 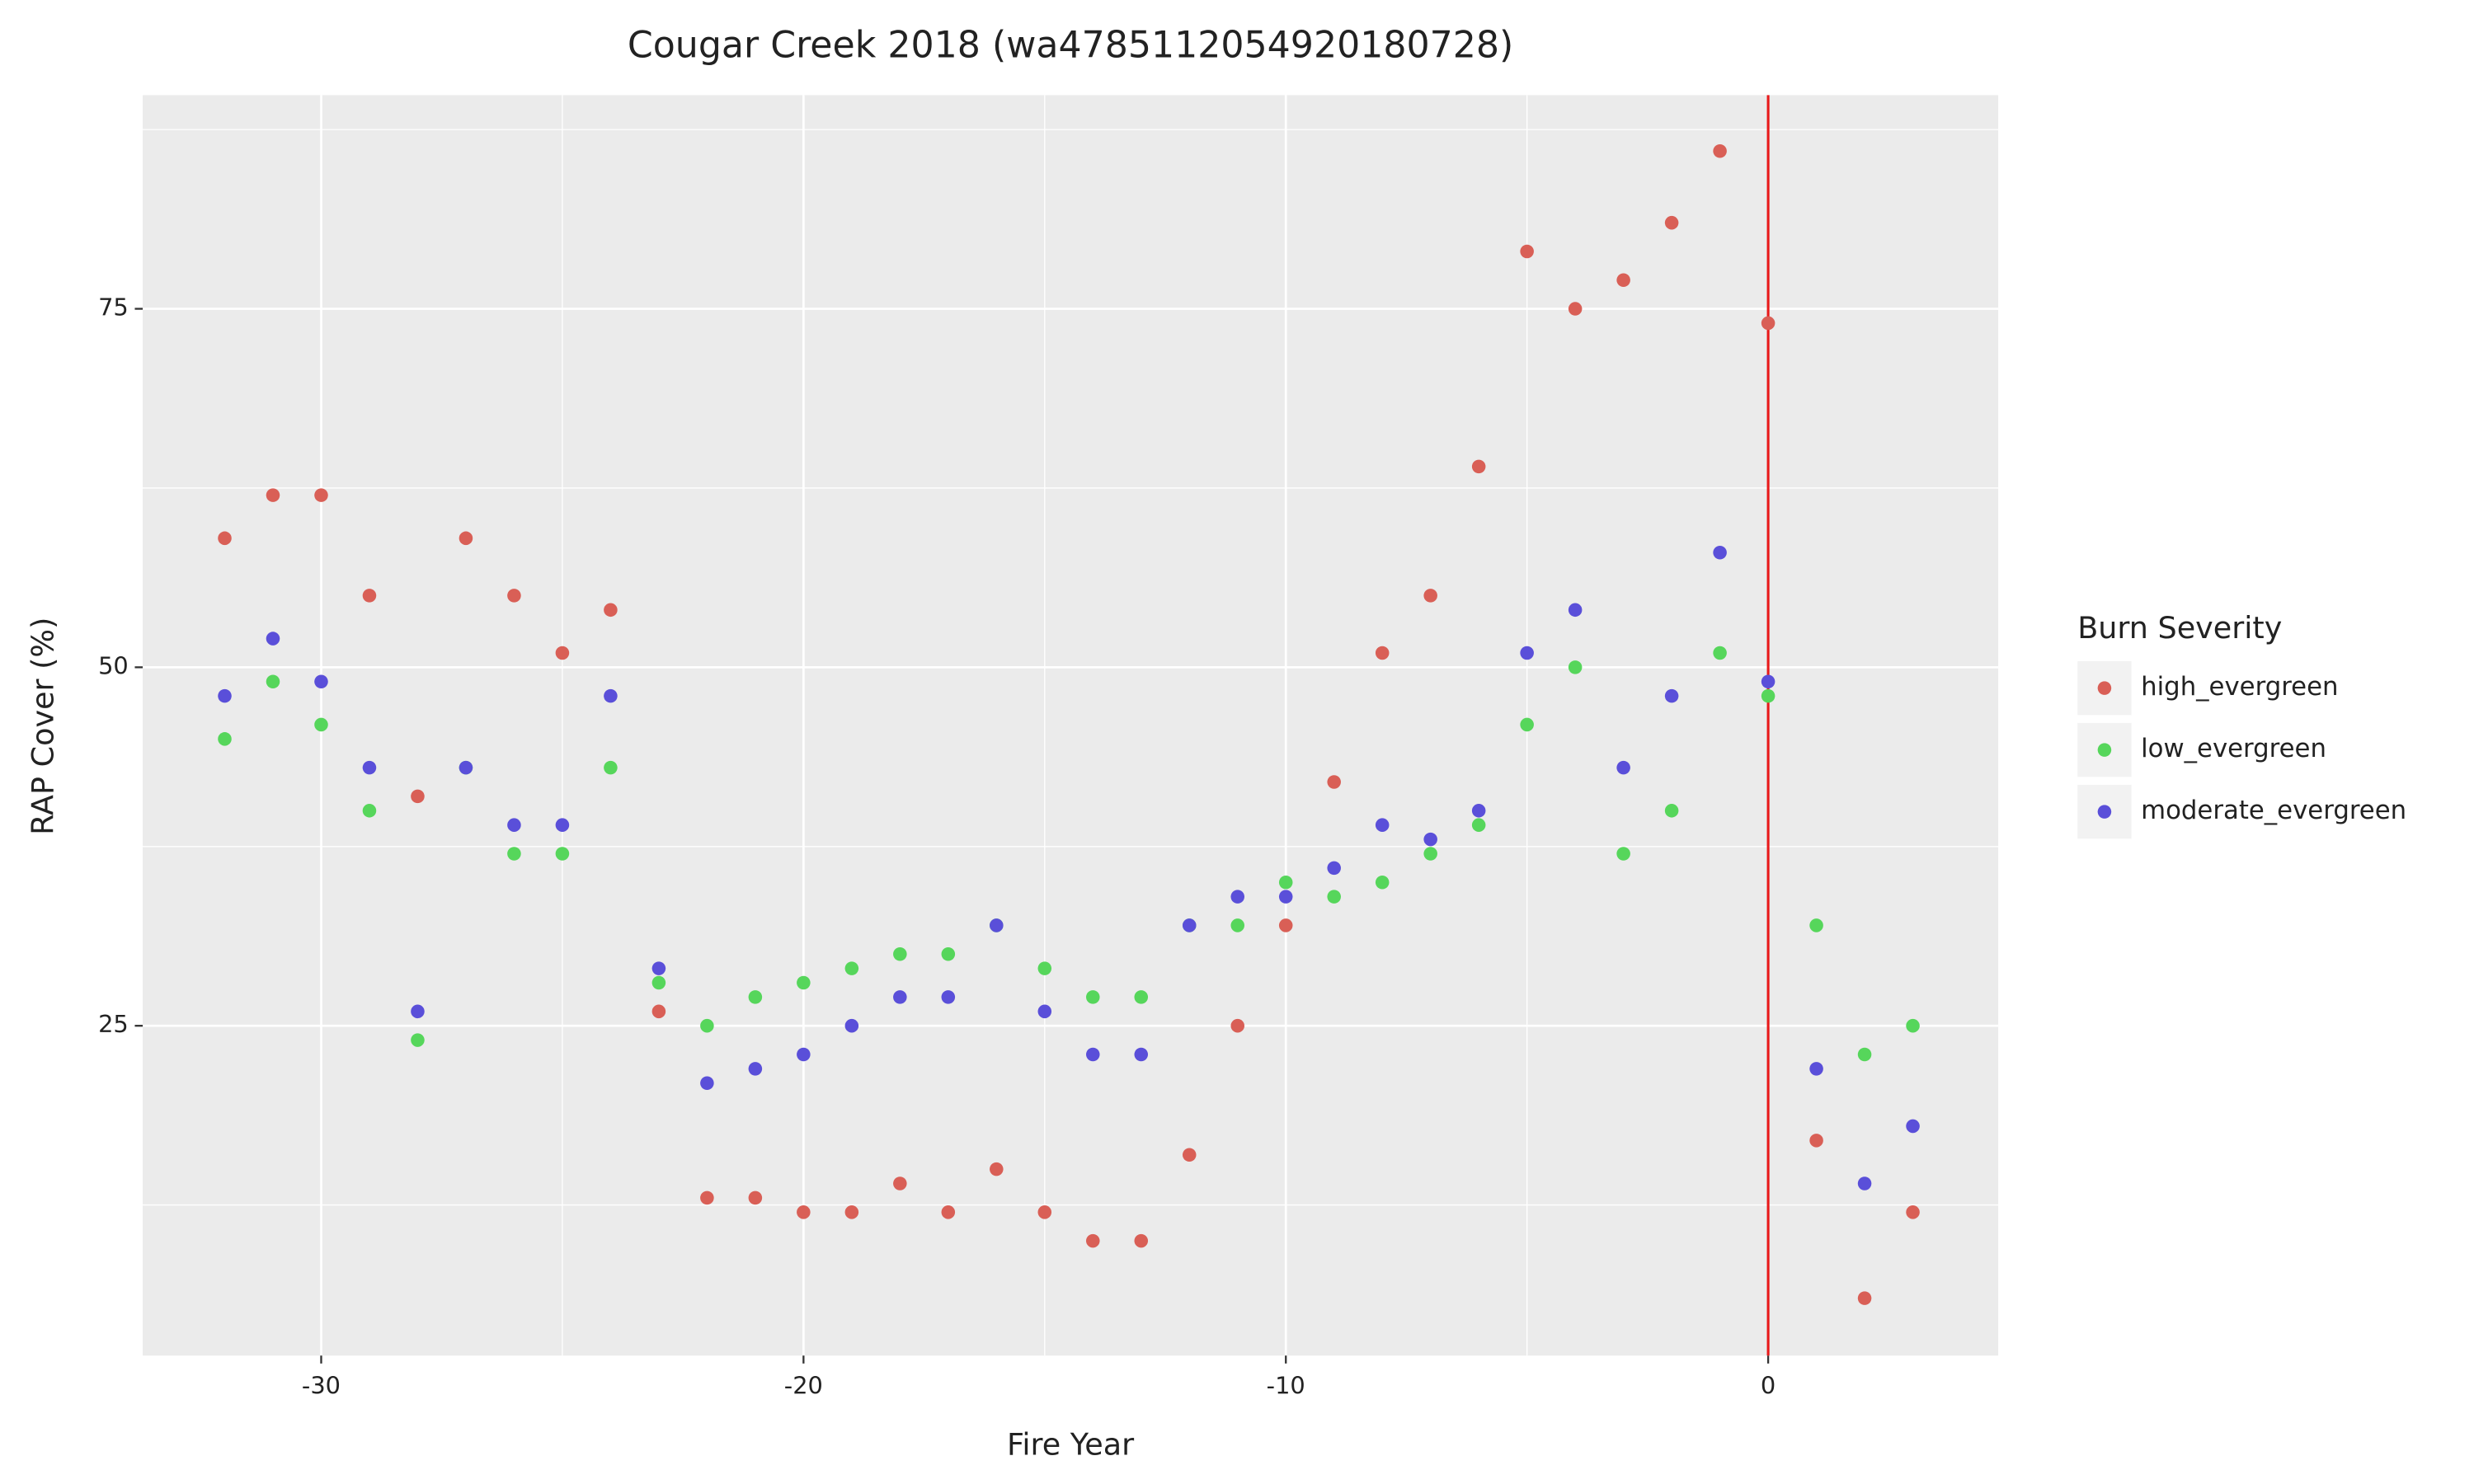 What do you see at coordinates (113, 1024) in the screenshot?
I see `y-tick-label: 25` at bounding box center [113, 1024].